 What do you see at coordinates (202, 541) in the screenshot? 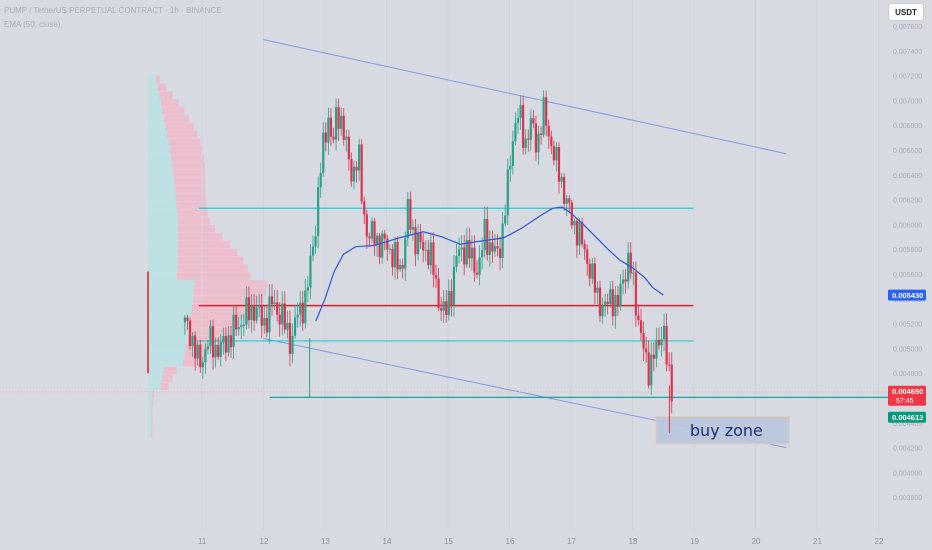
I see `x-tick-11: 11` at bounding box center [202, 541].